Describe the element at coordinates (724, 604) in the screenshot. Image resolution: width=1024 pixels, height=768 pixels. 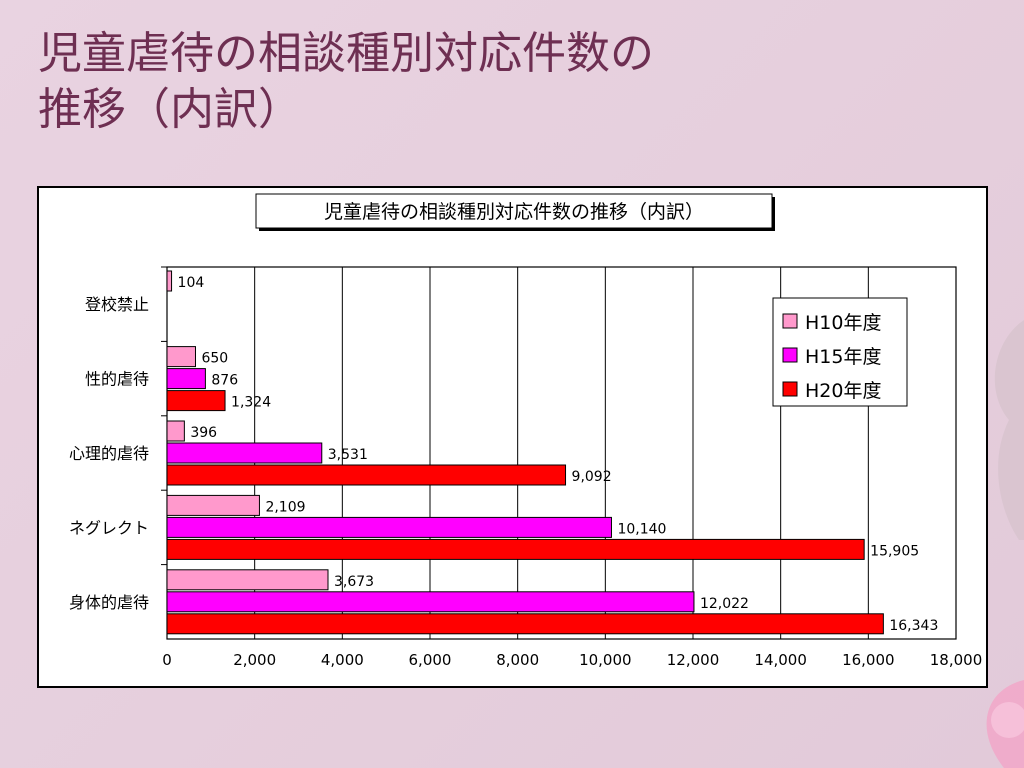
I see `data-label: 12,022` at that location.